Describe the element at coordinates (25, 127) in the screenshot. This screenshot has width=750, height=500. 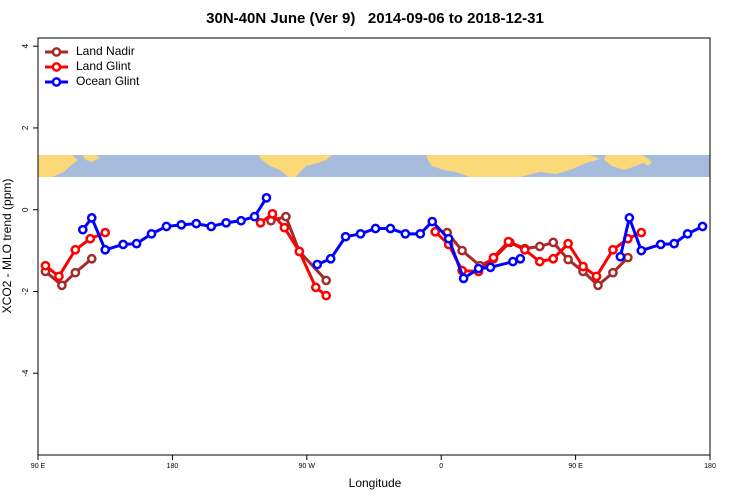
I see `y-tick-label: 2` at that location.